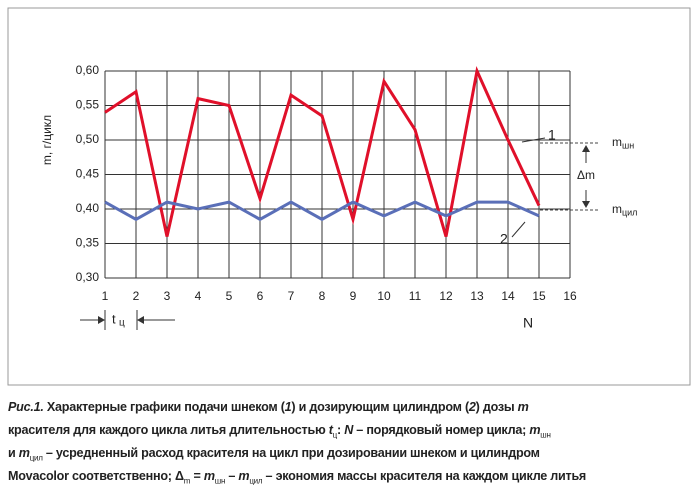 This screenshot has width=700, height=497. I want to click on caption-run: и, so click(13, 453).